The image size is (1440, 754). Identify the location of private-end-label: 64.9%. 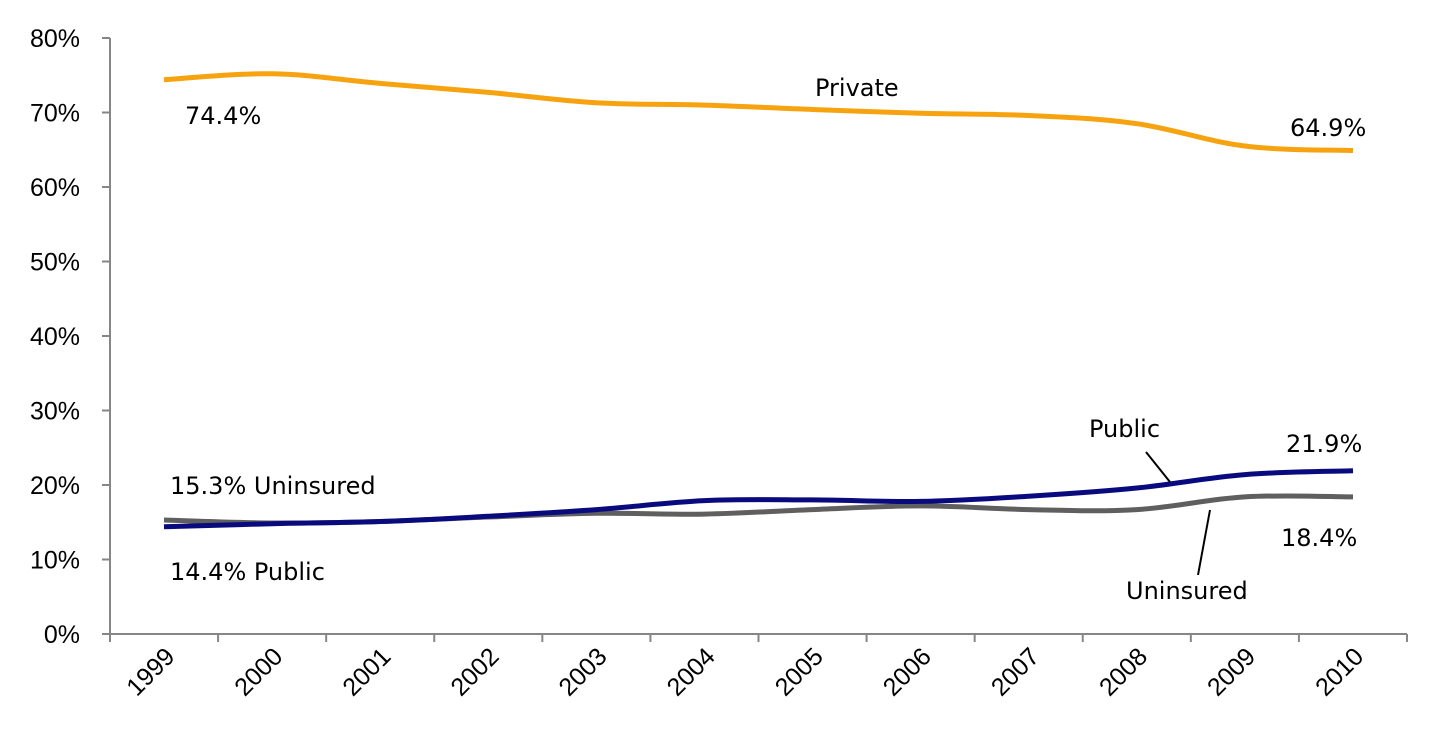
(1328, 128).